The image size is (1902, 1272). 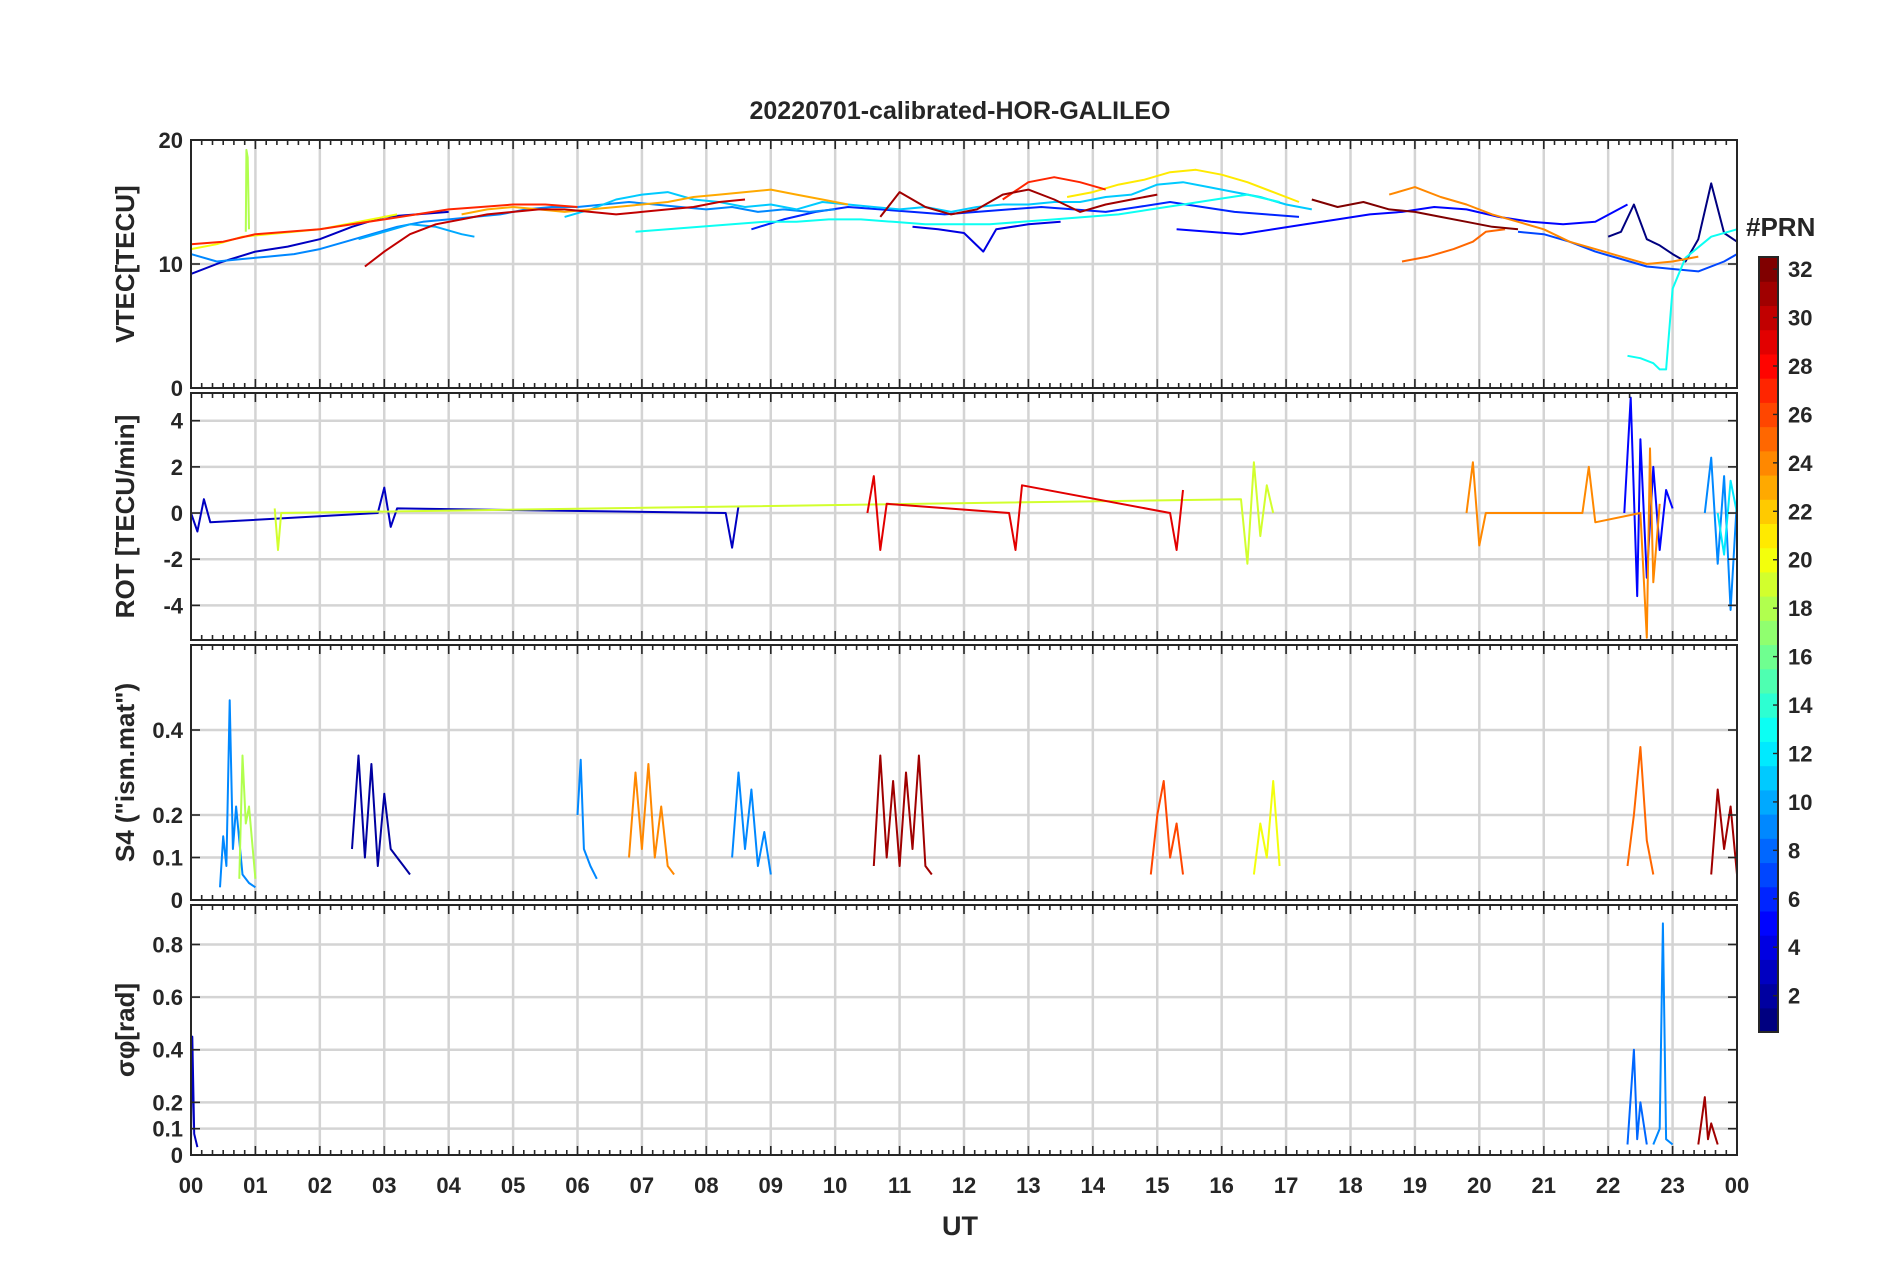 What do you see at coordinates (1286, 1185) in the screenshot?
I see `x-tick-label: 17` at bounding box center [1286, 1185].